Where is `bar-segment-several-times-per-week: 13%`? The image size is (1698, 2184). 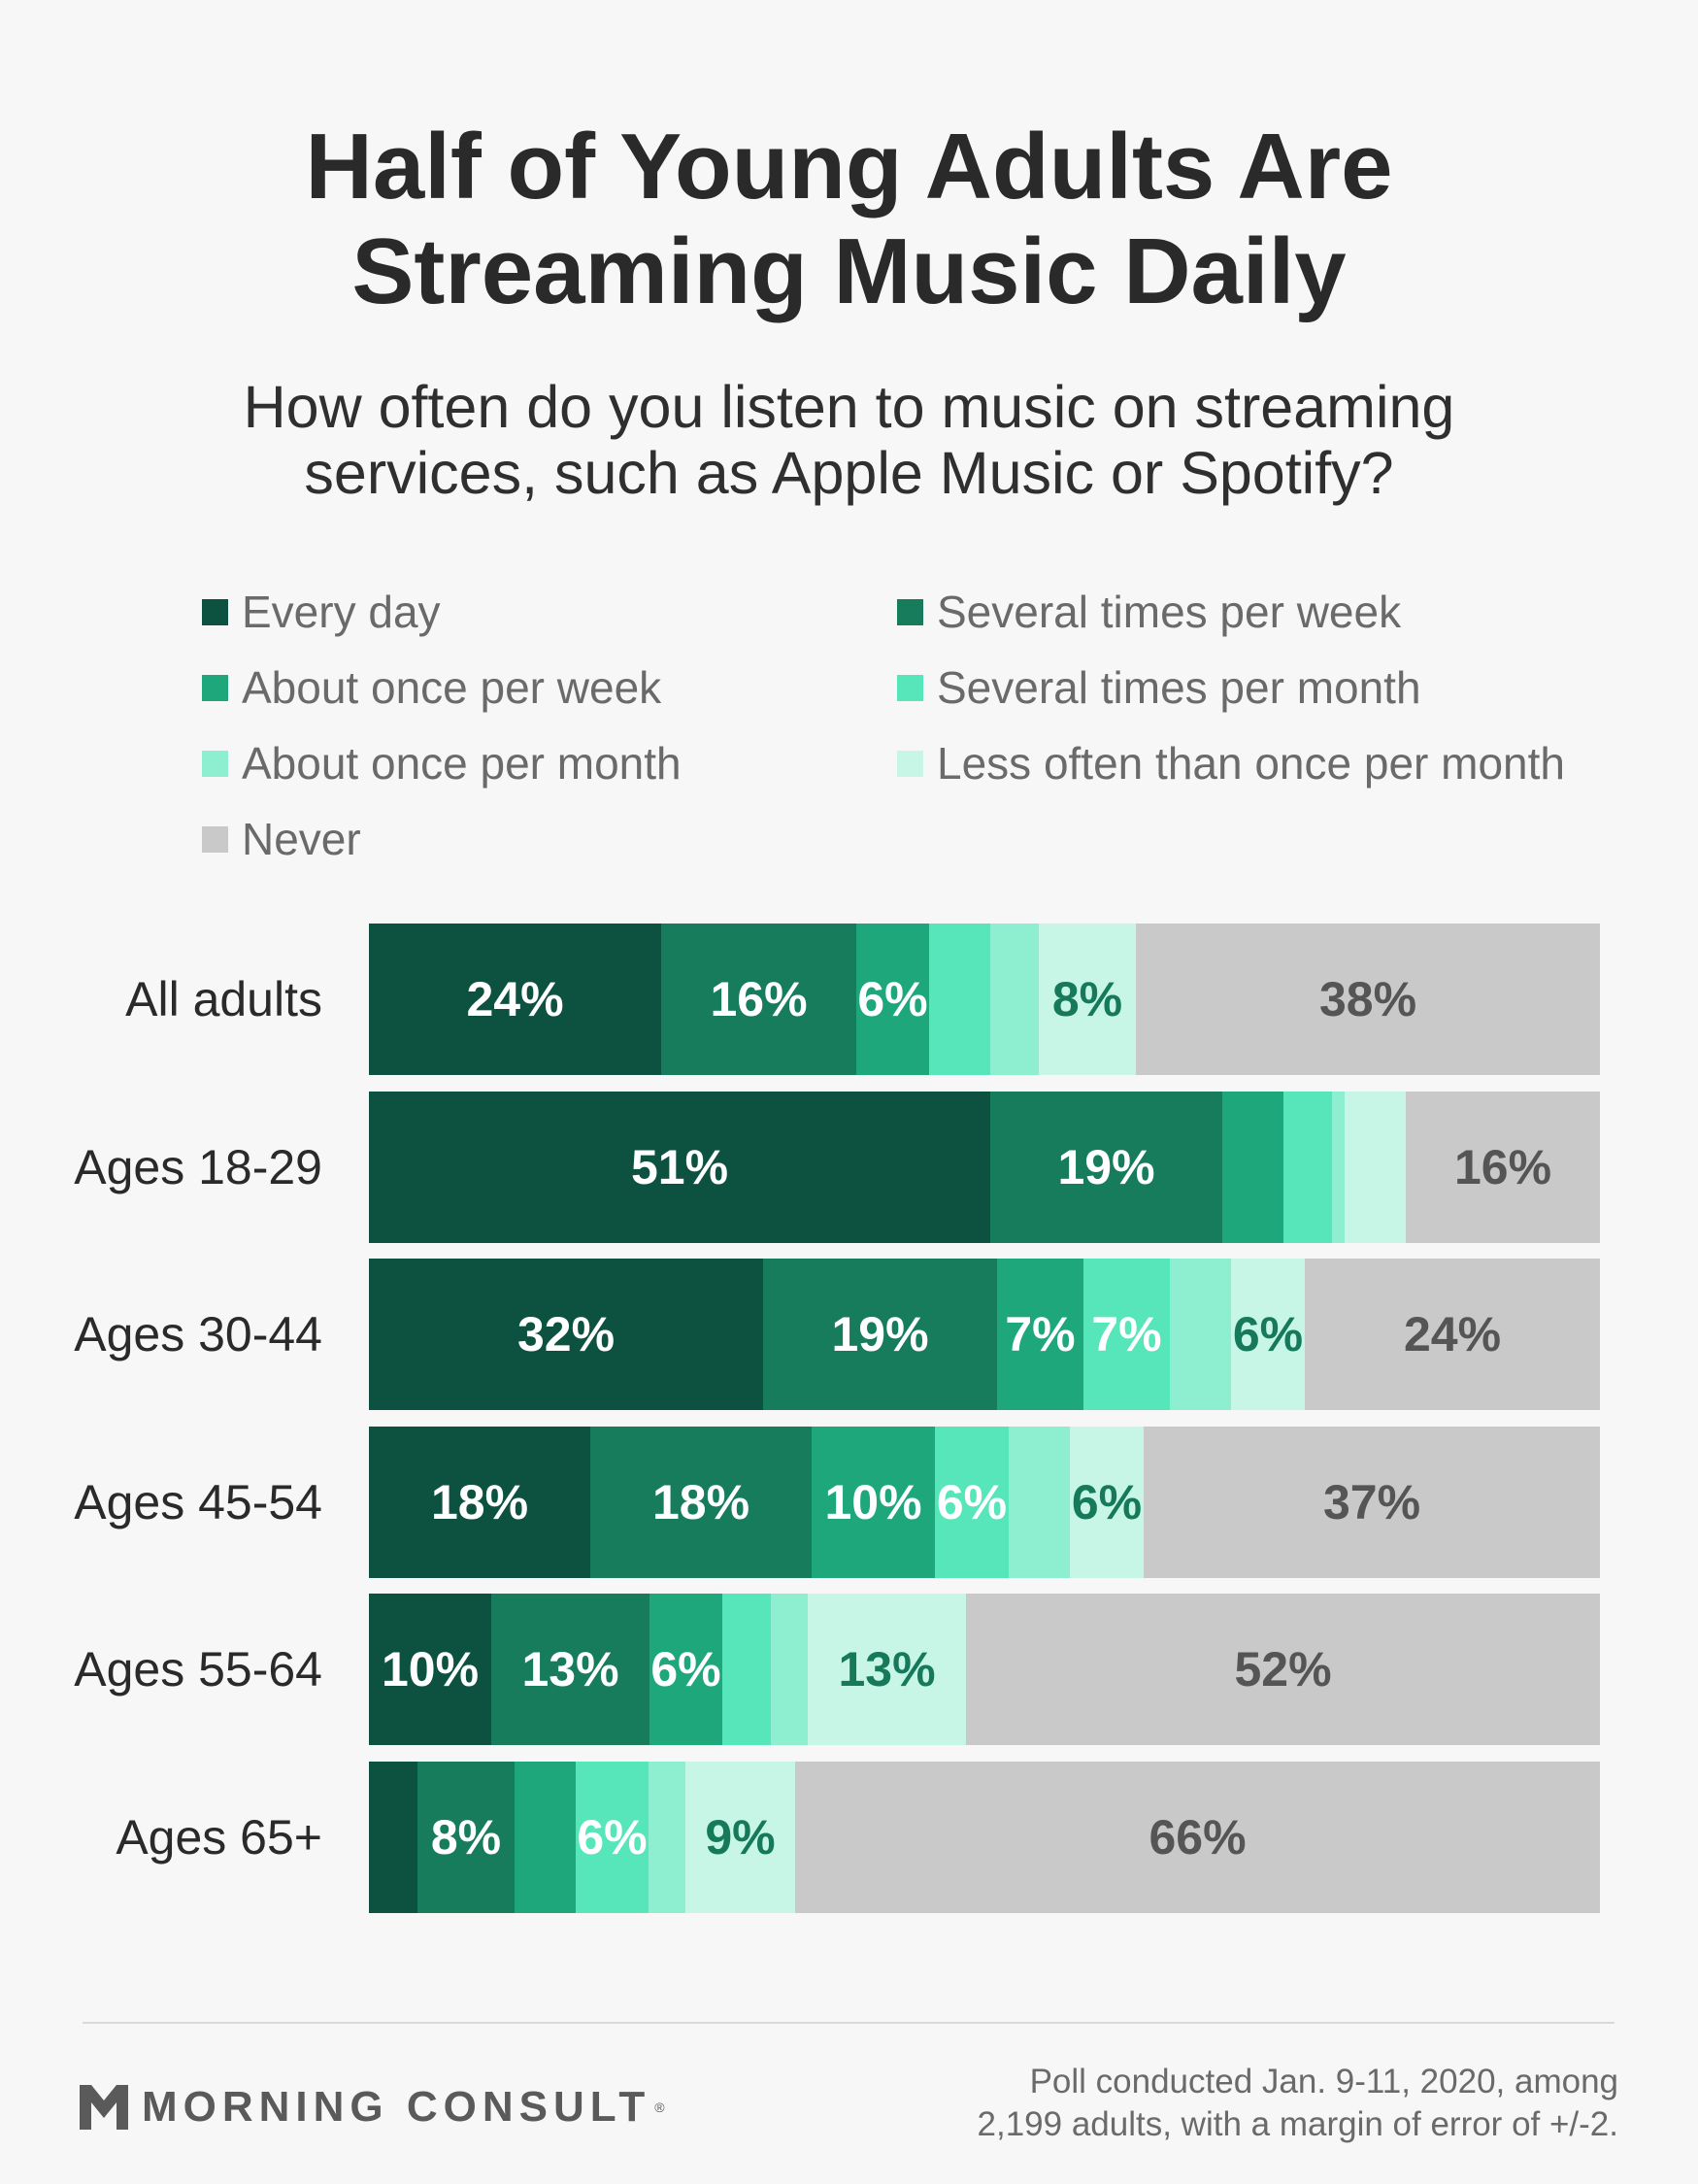 bar-segment-several-times-per-week: 13% is located at coordinates (570, 1670).